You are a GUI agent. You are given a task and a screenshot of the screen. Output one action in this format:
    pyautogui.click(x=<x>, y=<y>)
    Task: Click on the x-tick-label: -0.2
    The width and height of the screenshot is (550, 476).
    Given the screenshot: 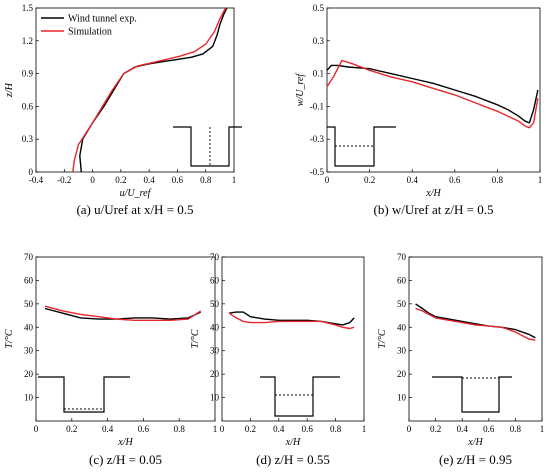 What is the action you would take?
    pyautogui.click(x=64, y=180)
    